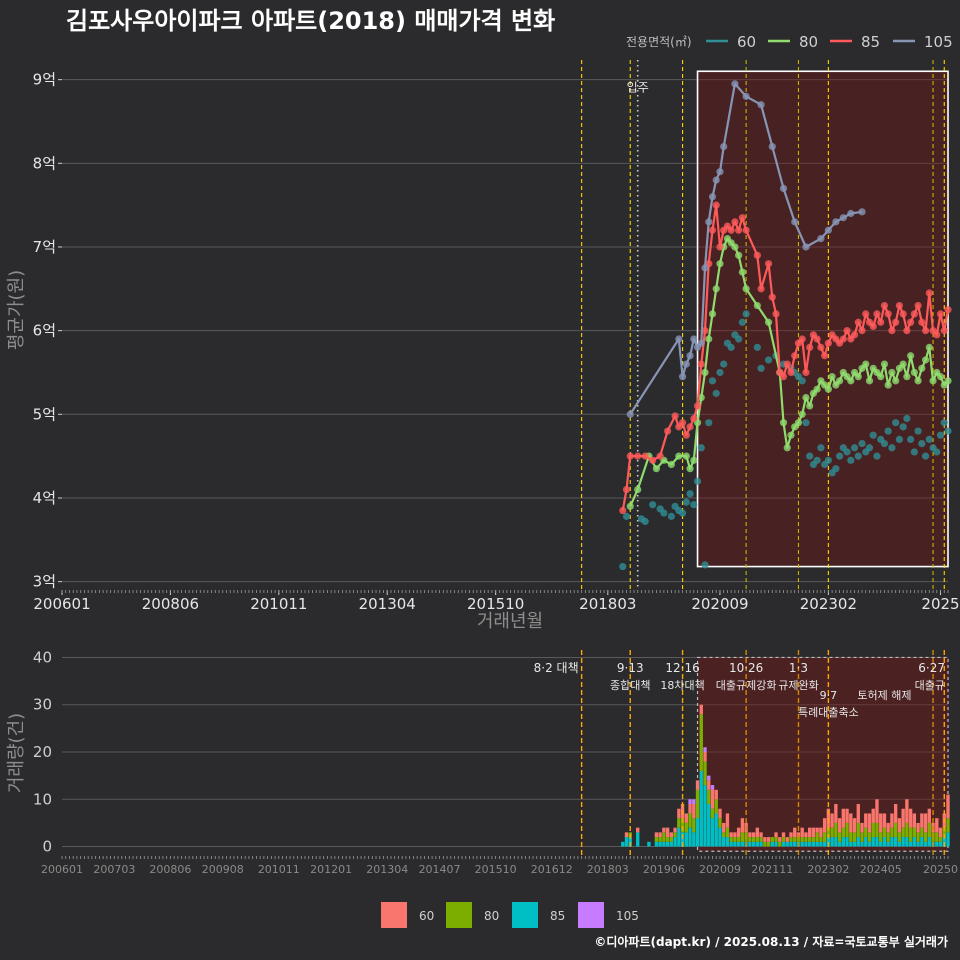 Image resolution: width=960 pixels, height=960 pixels. Describe the element at coordinates (746, 249) in the screenshot. I see `series-105-group` at that location.